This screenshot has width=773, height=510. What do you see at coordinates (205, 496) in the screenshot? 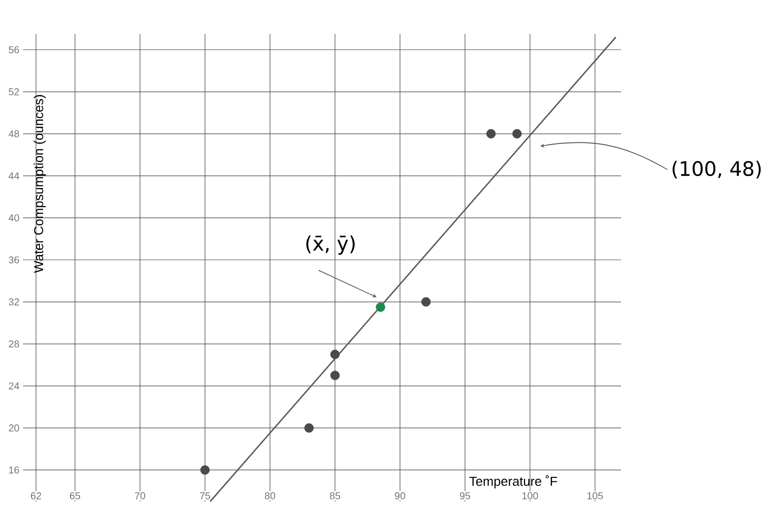
I see `x-tick-label: 75` at bounding box center [205, 496].